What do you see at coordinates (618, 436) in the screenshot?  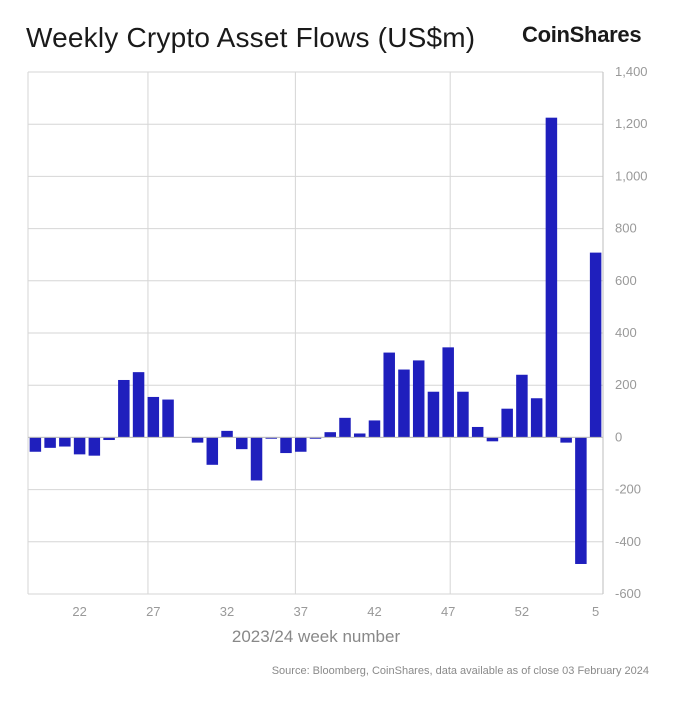 I see `y-tick-label: 0` at bounding box center [618, 436].